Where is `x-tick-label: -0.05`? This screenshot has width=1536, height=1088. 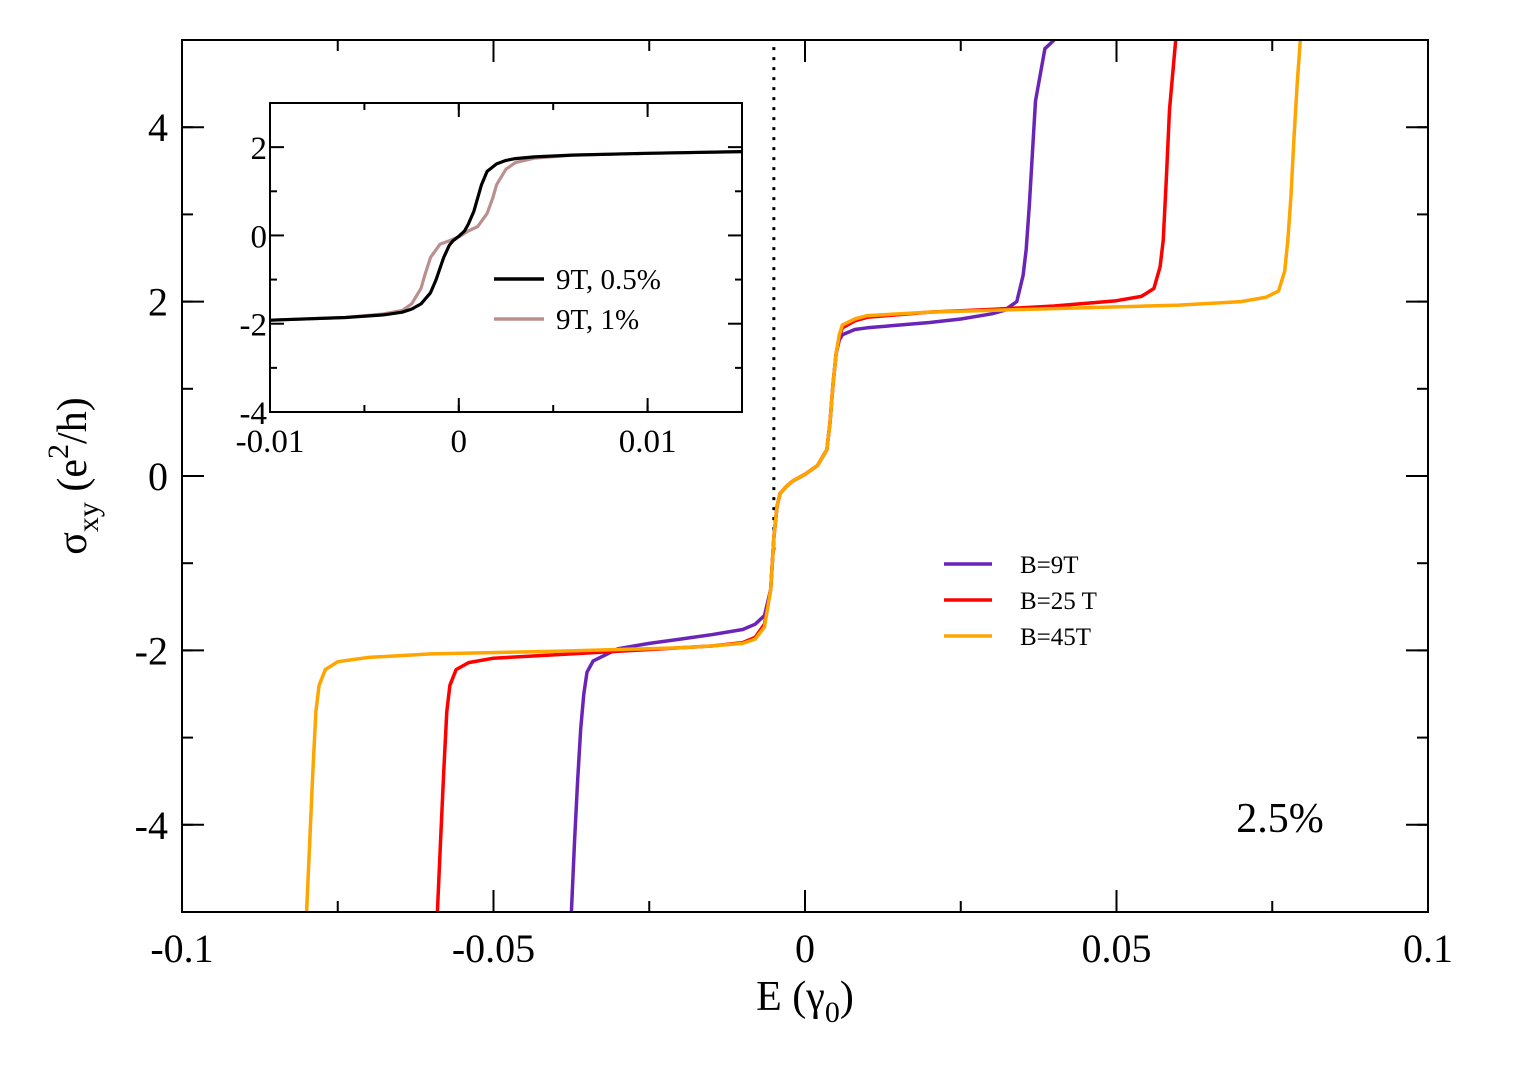 x-tick-label: -0.05 is located at coordinates (493, 948).